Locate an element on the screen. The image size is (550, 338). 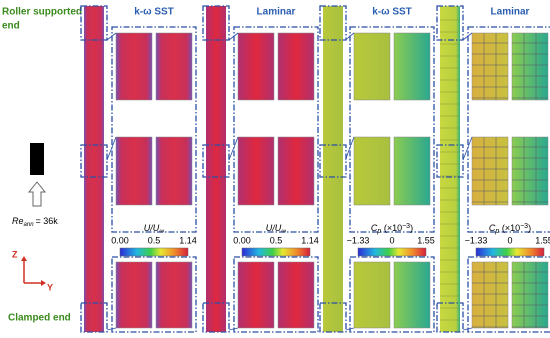
label-part: U/U is located at coordinates (152, 228).